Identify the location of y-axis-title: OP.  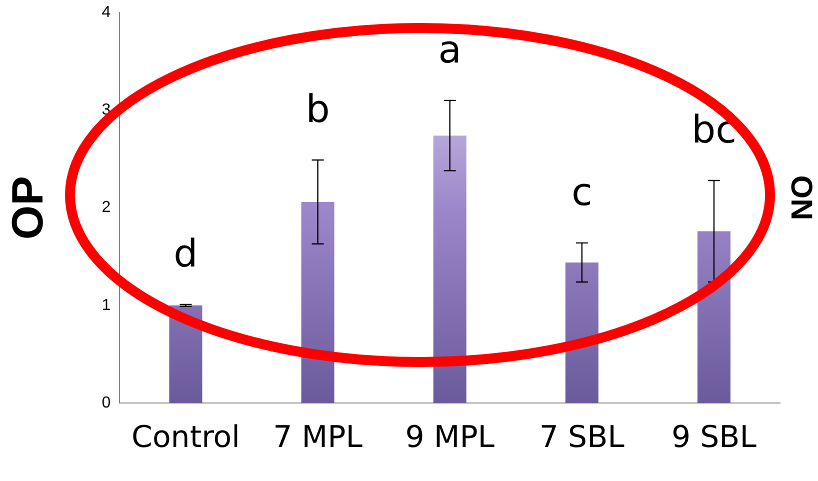
(28, 208).